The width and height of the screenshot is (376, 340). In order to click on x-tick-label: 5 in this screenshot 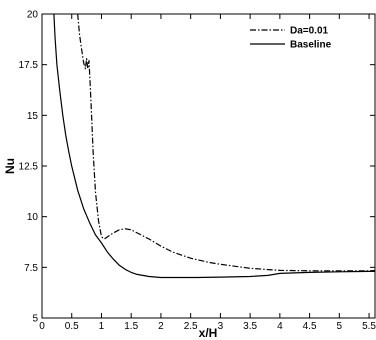, I will do `click(340, 326)`.